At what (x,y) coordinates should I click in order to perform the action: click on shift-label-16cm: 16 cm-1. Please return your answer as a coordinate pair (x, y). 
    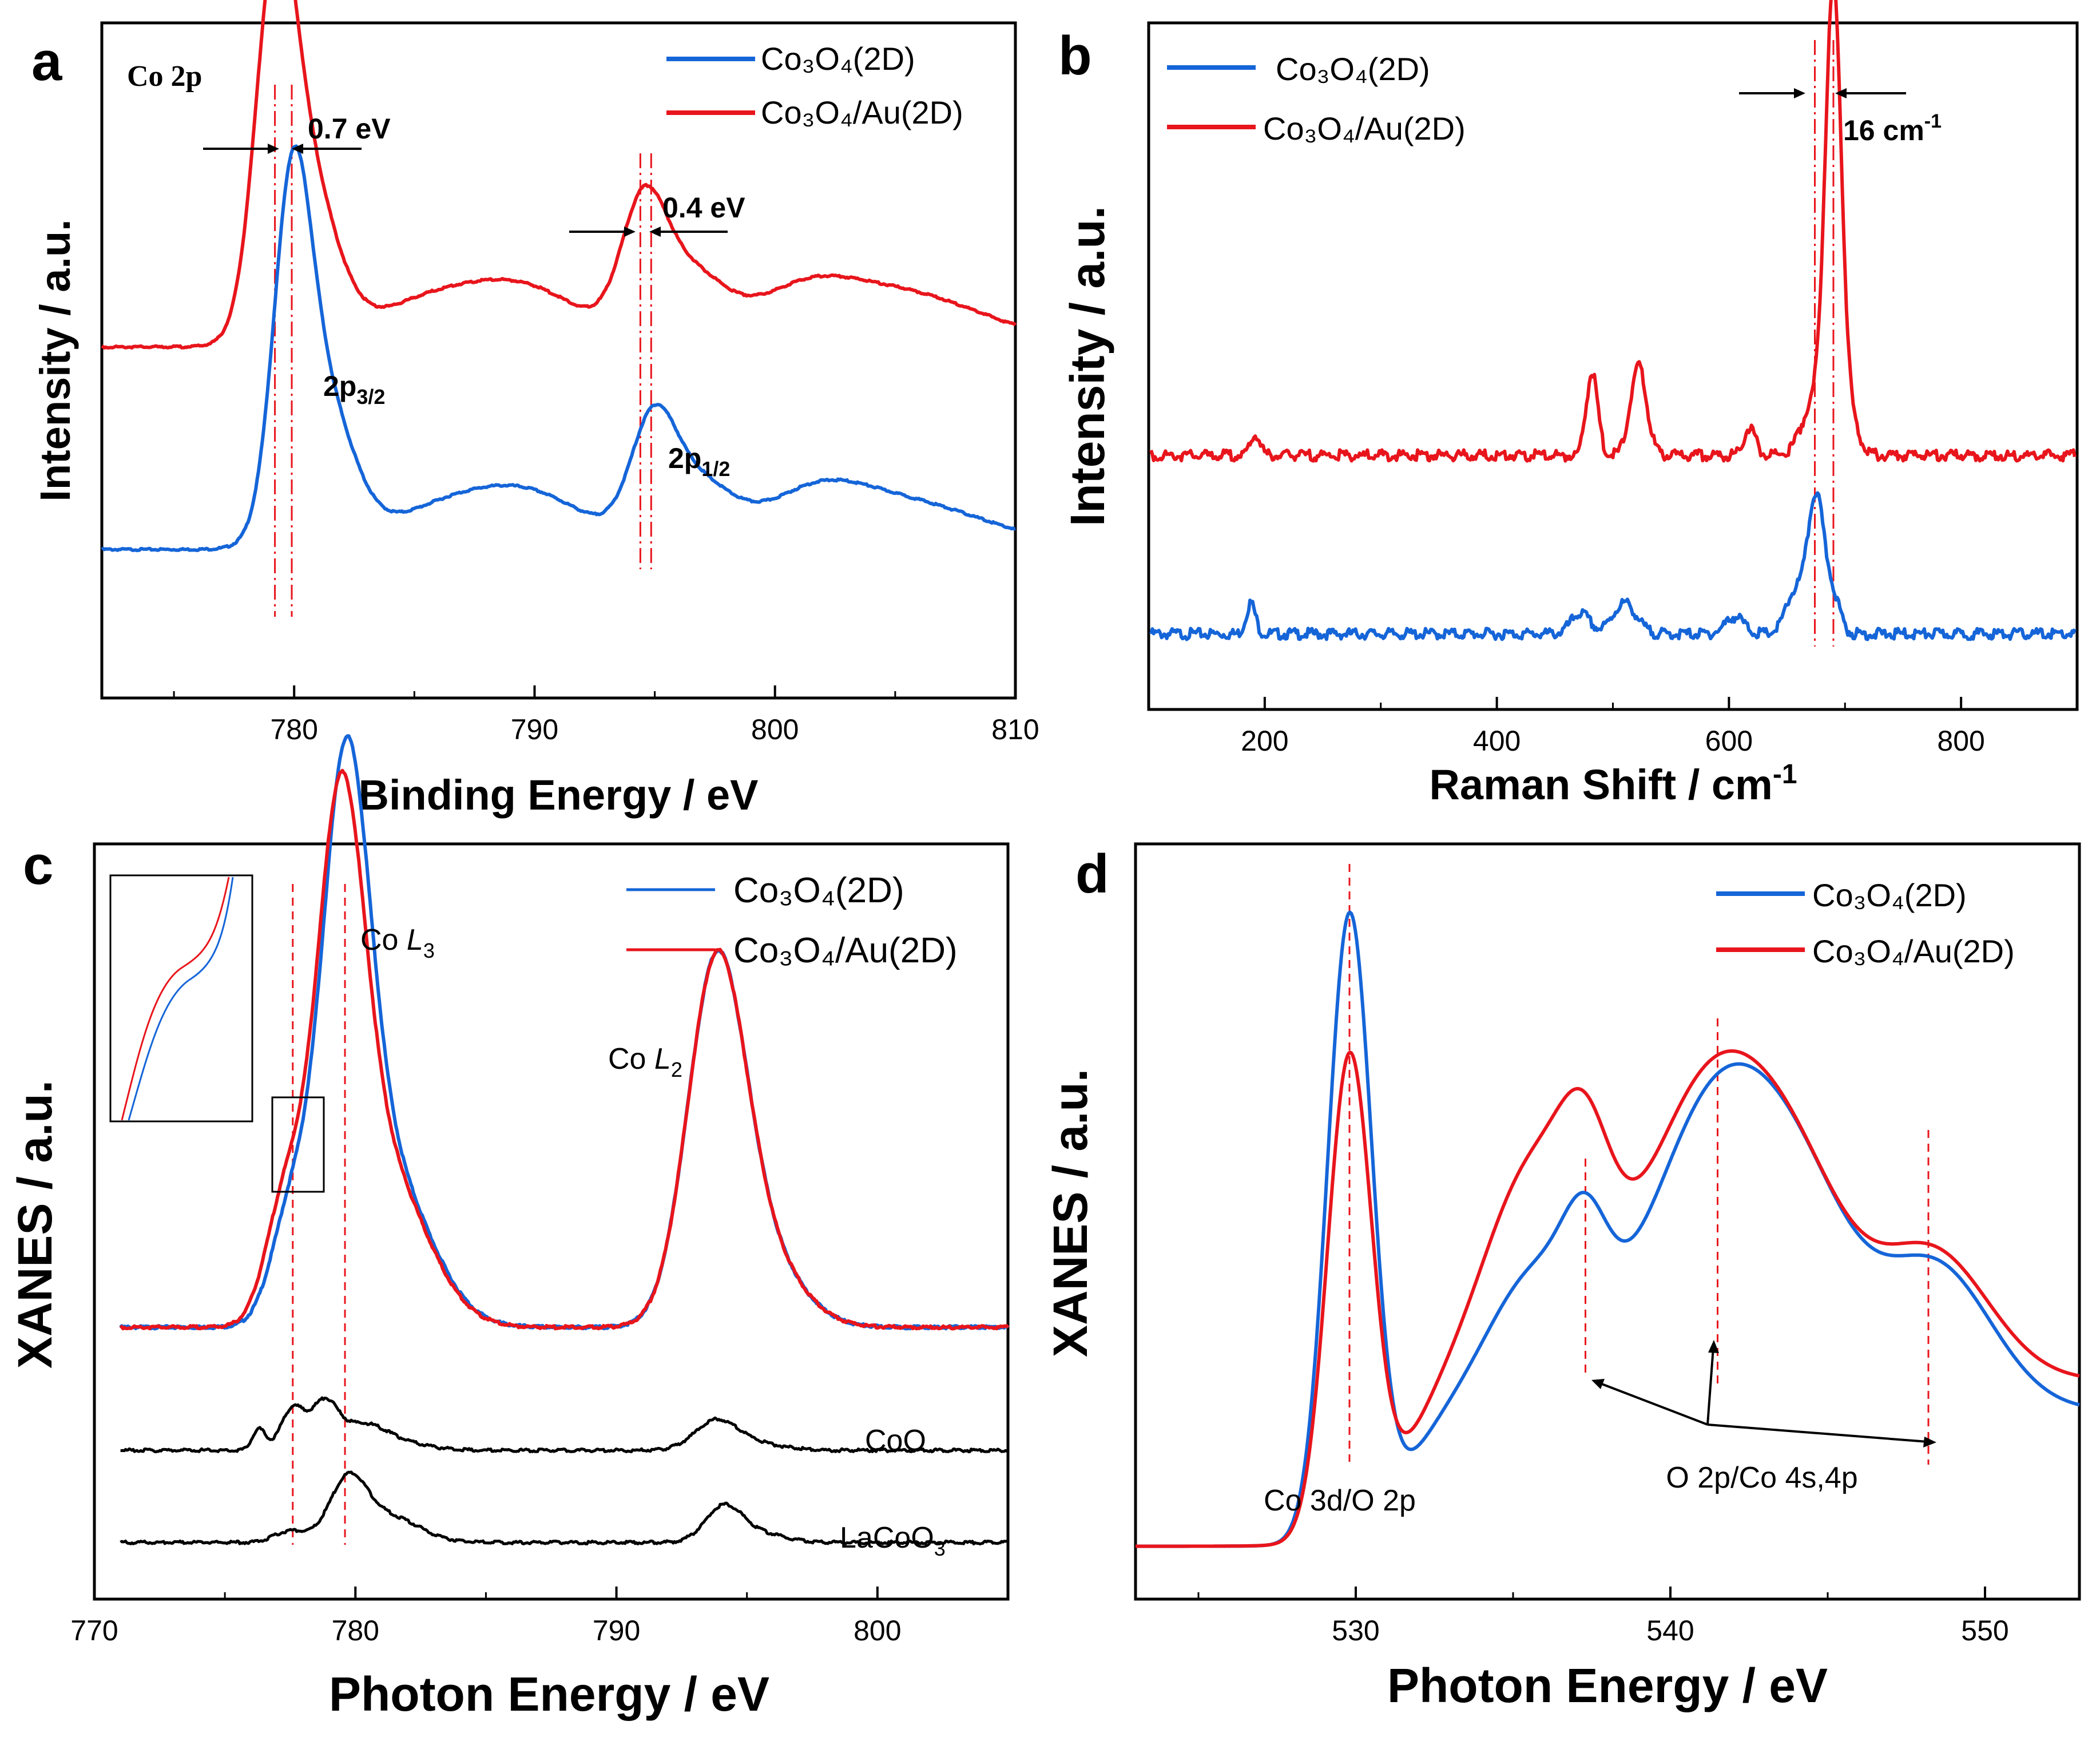
    Looking at the image, I should click on (1893, 128).